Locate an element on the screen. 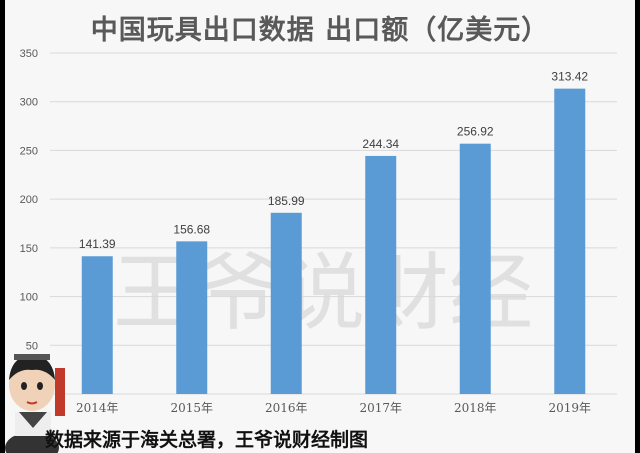  y-axis-ticks: 050100150200250300350 is located at coordinates (29, 224).